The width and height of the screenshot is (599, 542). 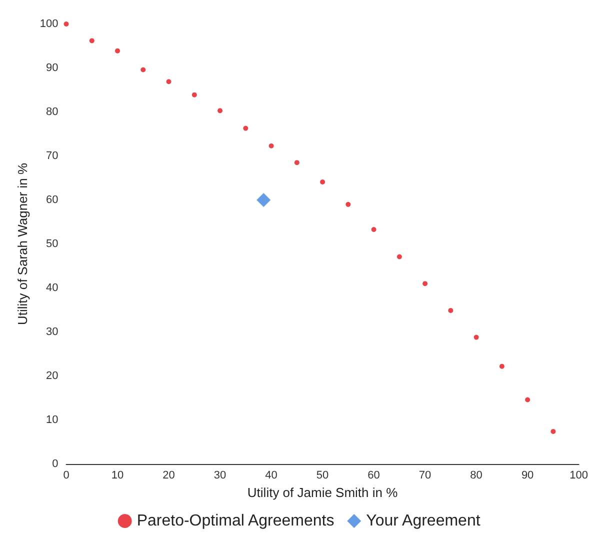 What do you see at coordinates (52, 376) in the screenshot?
I see `y-tick-label: 20` at bounding box center [52, 376].